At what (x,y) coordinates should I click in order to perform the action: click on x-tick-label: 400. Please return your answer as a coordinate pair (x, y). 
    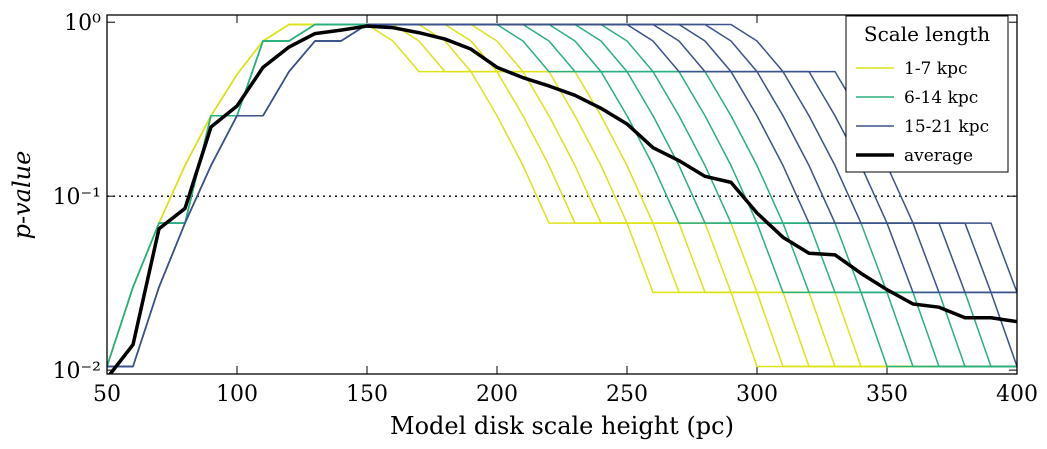
    Looking at the image, I should click on (1017, 394).